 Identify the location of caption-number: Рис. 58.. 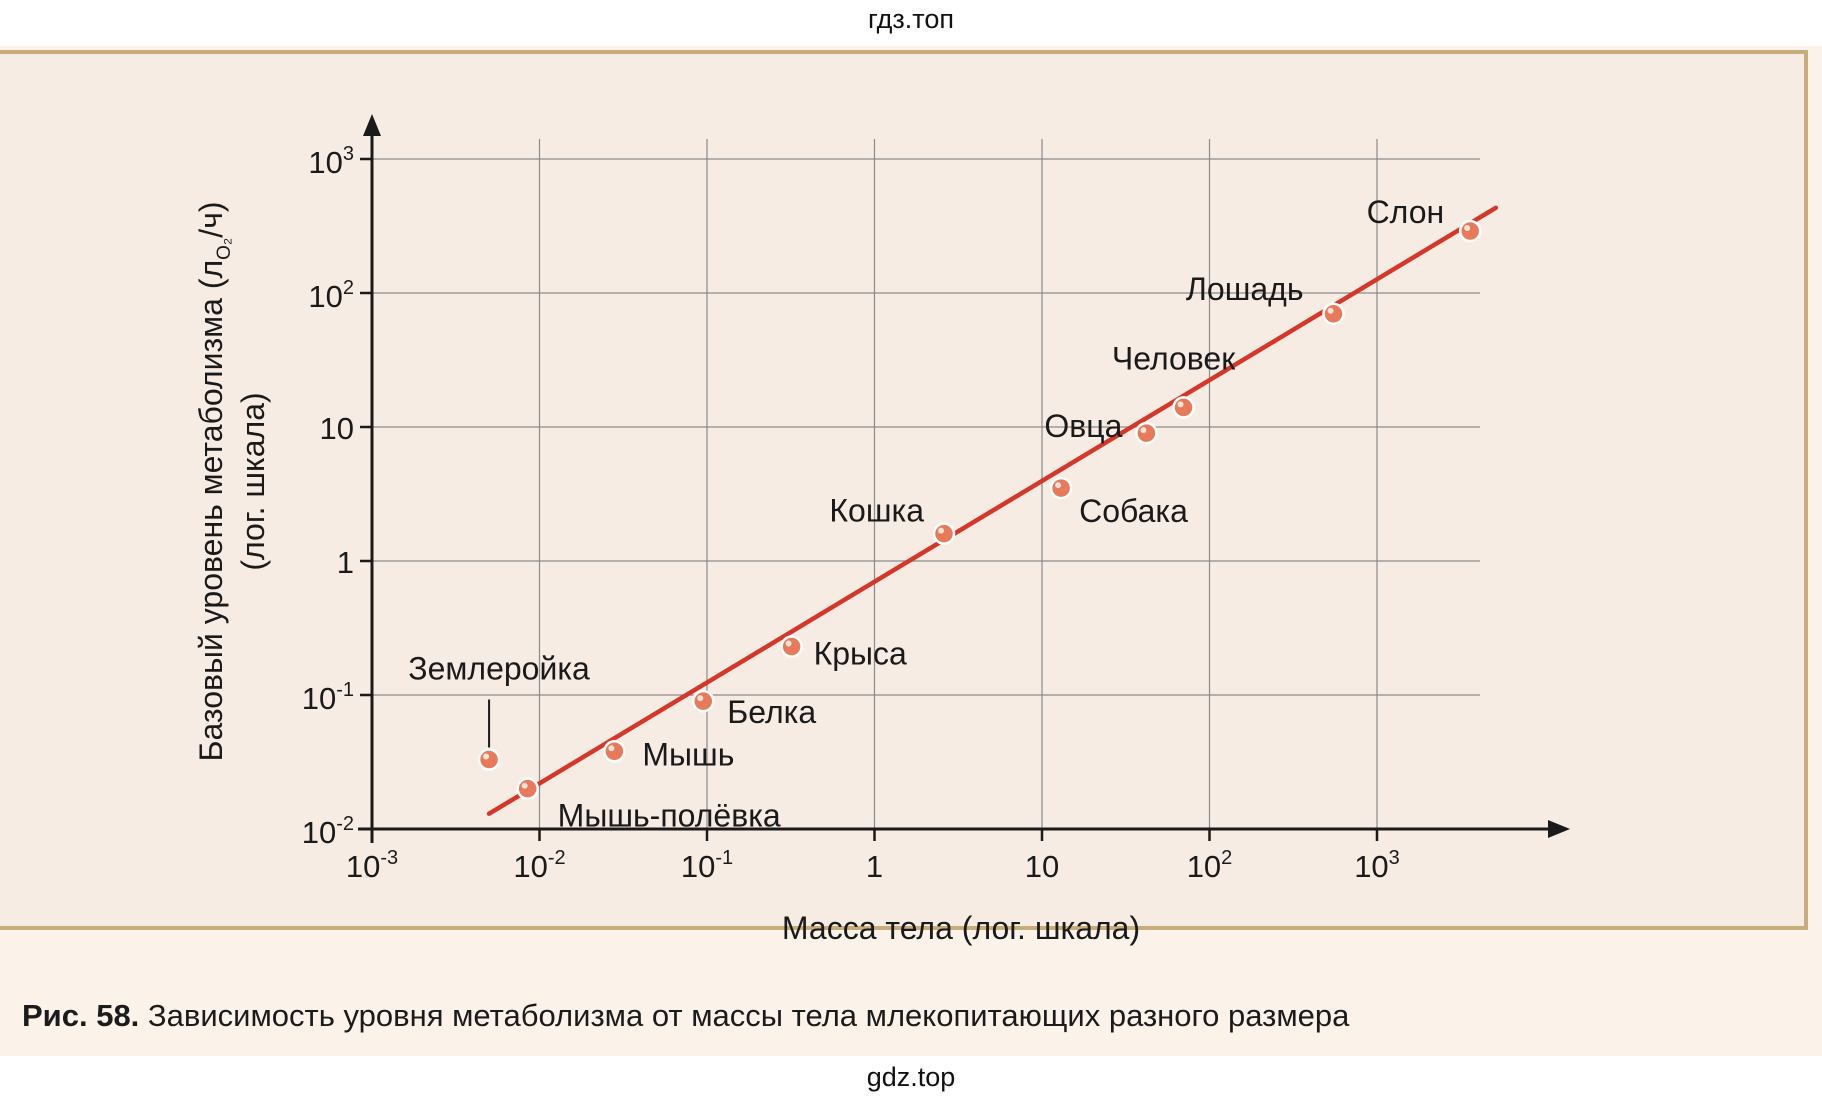
(81, 1015).